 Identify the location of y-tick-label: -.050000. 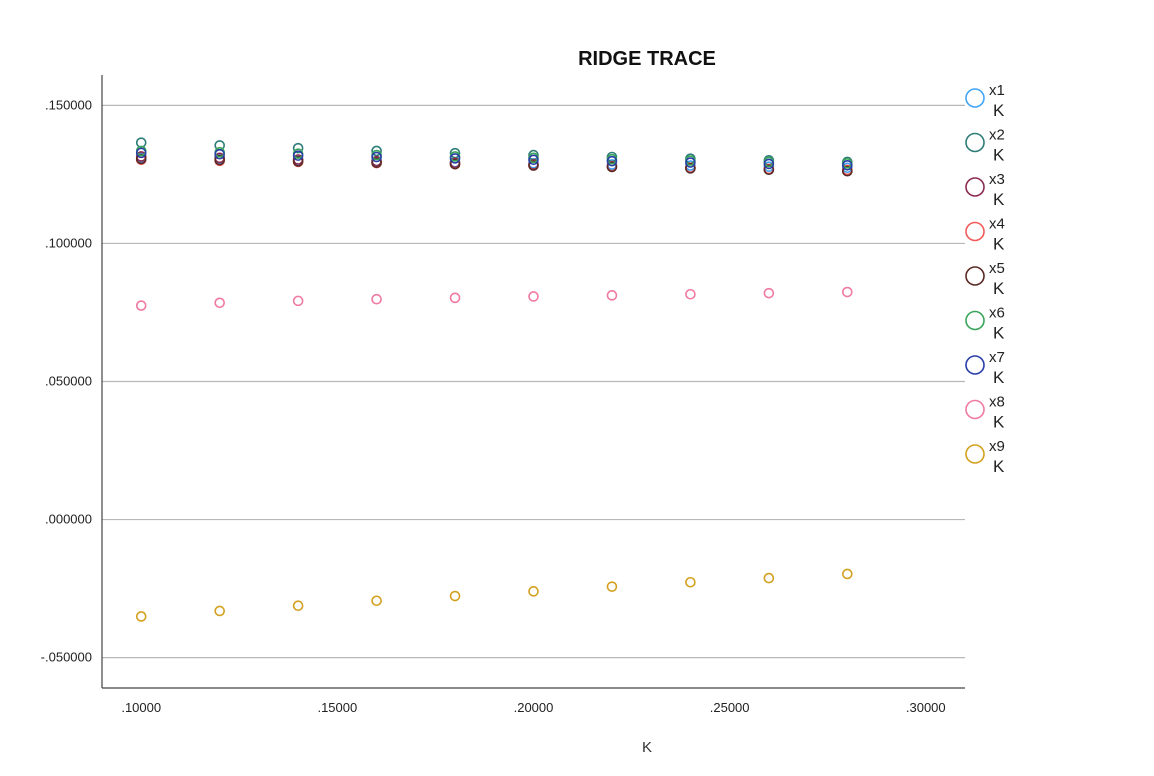
(66, 657).